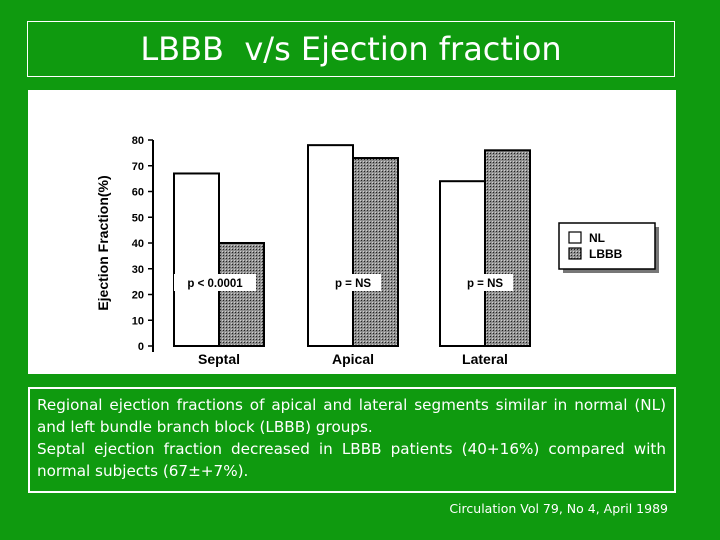 The width and height of the screenshot is (720, 540). What do you see at coordinates (138, 218) in the screenshot?
I see `y-tick-label: 50` at bounding box center [138, 218].